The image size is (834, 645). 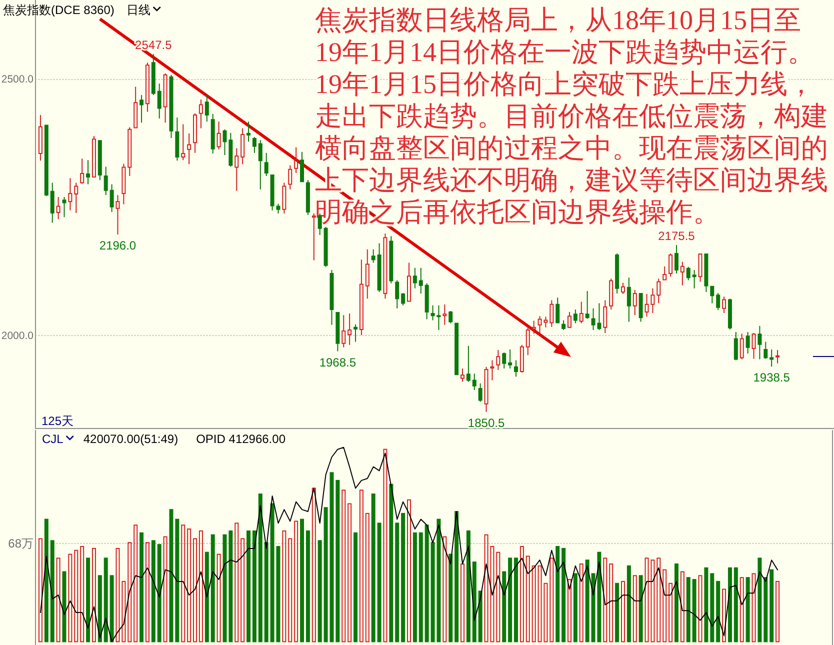 What do you see at coordinates (677, 236) in the screenshot?
I see `annotation: 2175.5` at bounding box center [677, 236].